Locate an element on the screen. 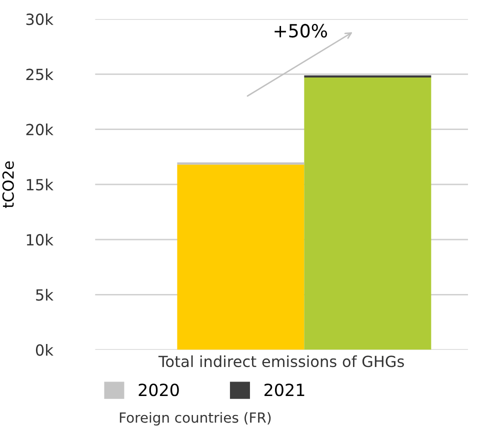 Image resolution: width=488 pixels, height=434 pixels. legend-title: Foreign countries (FR) is located at coordinates (195, 419).